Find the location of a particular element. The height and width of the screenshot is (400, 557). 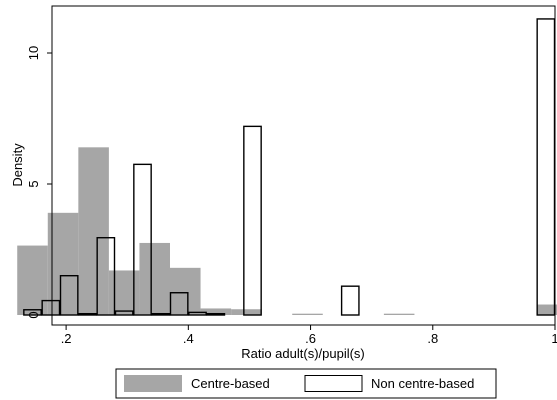

x-tick-label: .6 is located at coordinates (310, 338).